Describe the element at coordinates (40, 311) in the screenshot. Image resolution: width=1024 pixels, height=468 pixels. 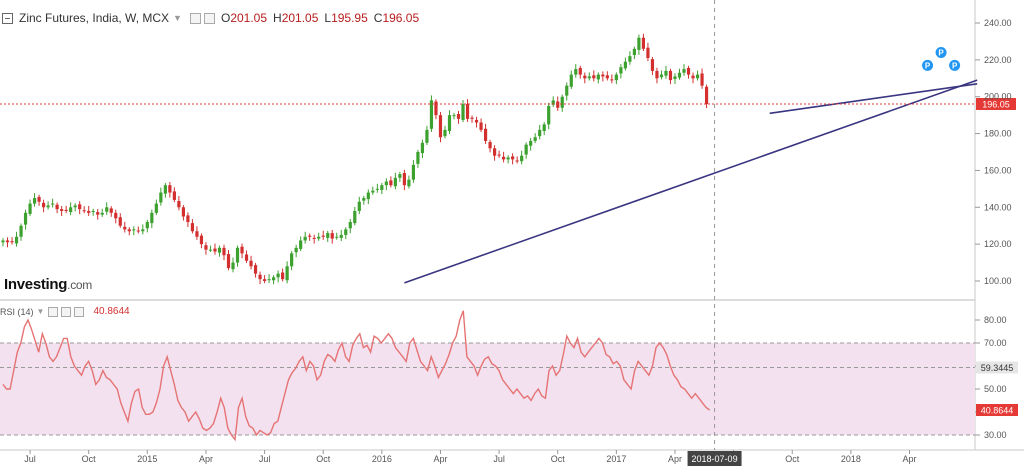
I see `rsi-chevron-down-icon: ▼` at that location.